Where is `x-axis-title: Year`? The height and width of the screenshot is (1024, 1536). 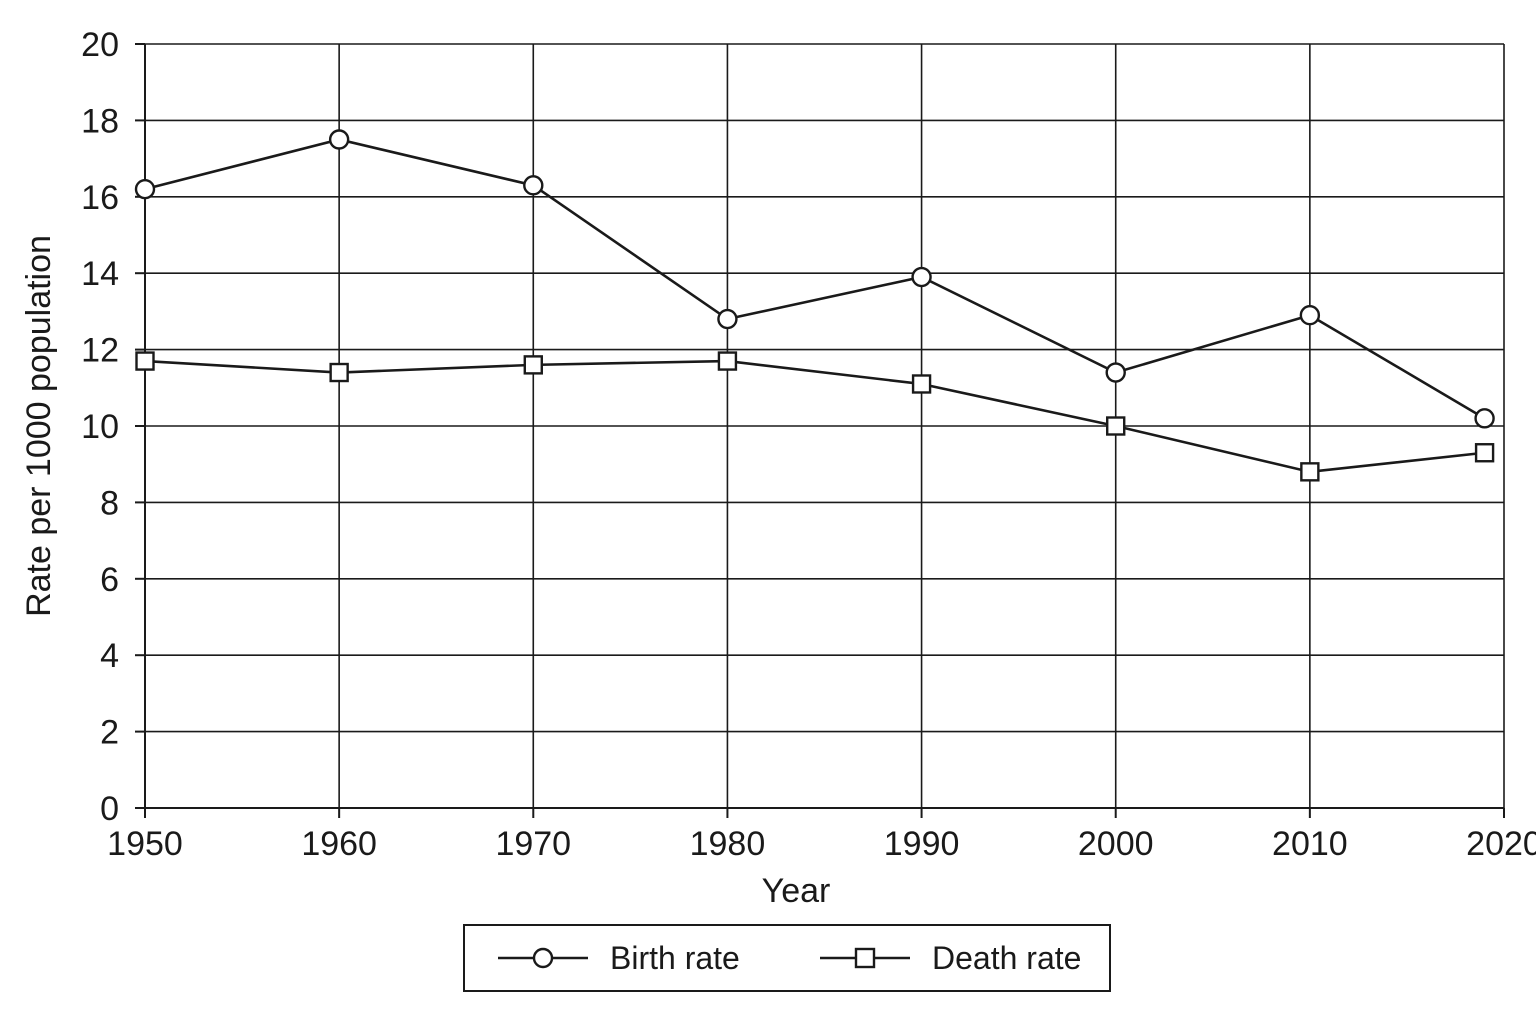
x-axis-title: Year is located at coordinates (796, 891).